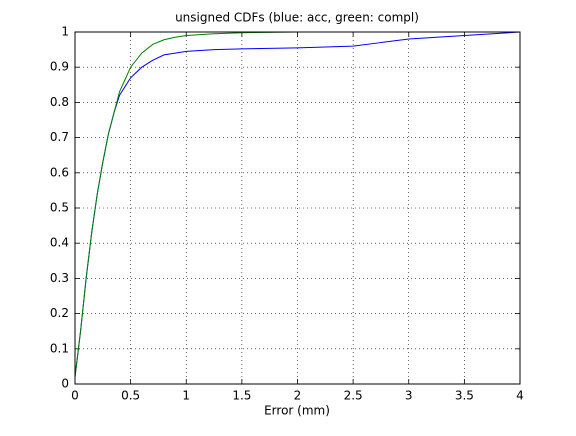 The image size is (576, 436). I want to click on x-tick-label: 3.5, so click(464, 396).